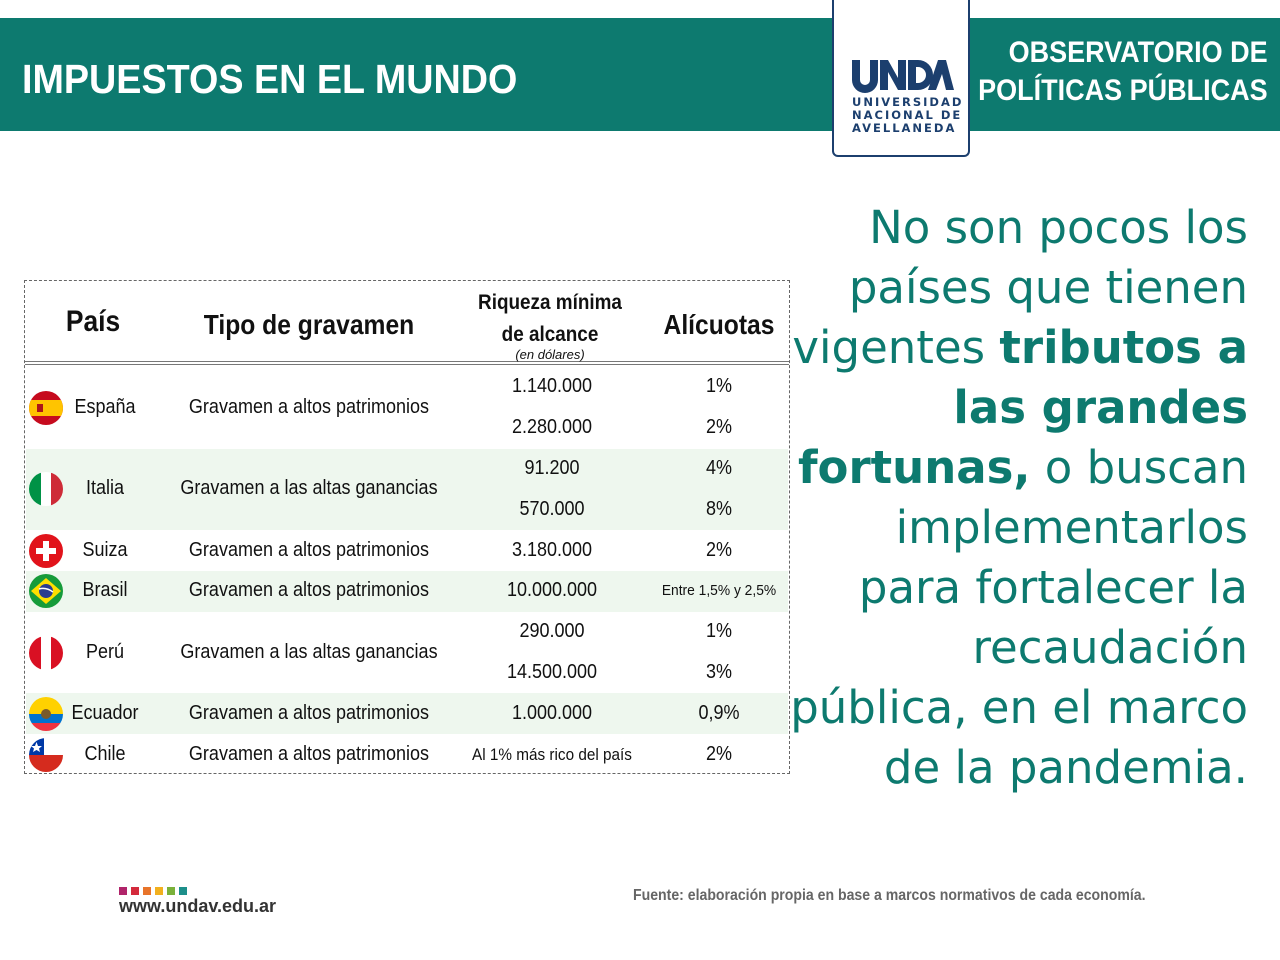 The width and height of the screenshot is (1280, 960). Describe the element at coordinates (550, 319) in the screenshot. I see `header-wealth: Riqueza mínima de alcance` at that location.